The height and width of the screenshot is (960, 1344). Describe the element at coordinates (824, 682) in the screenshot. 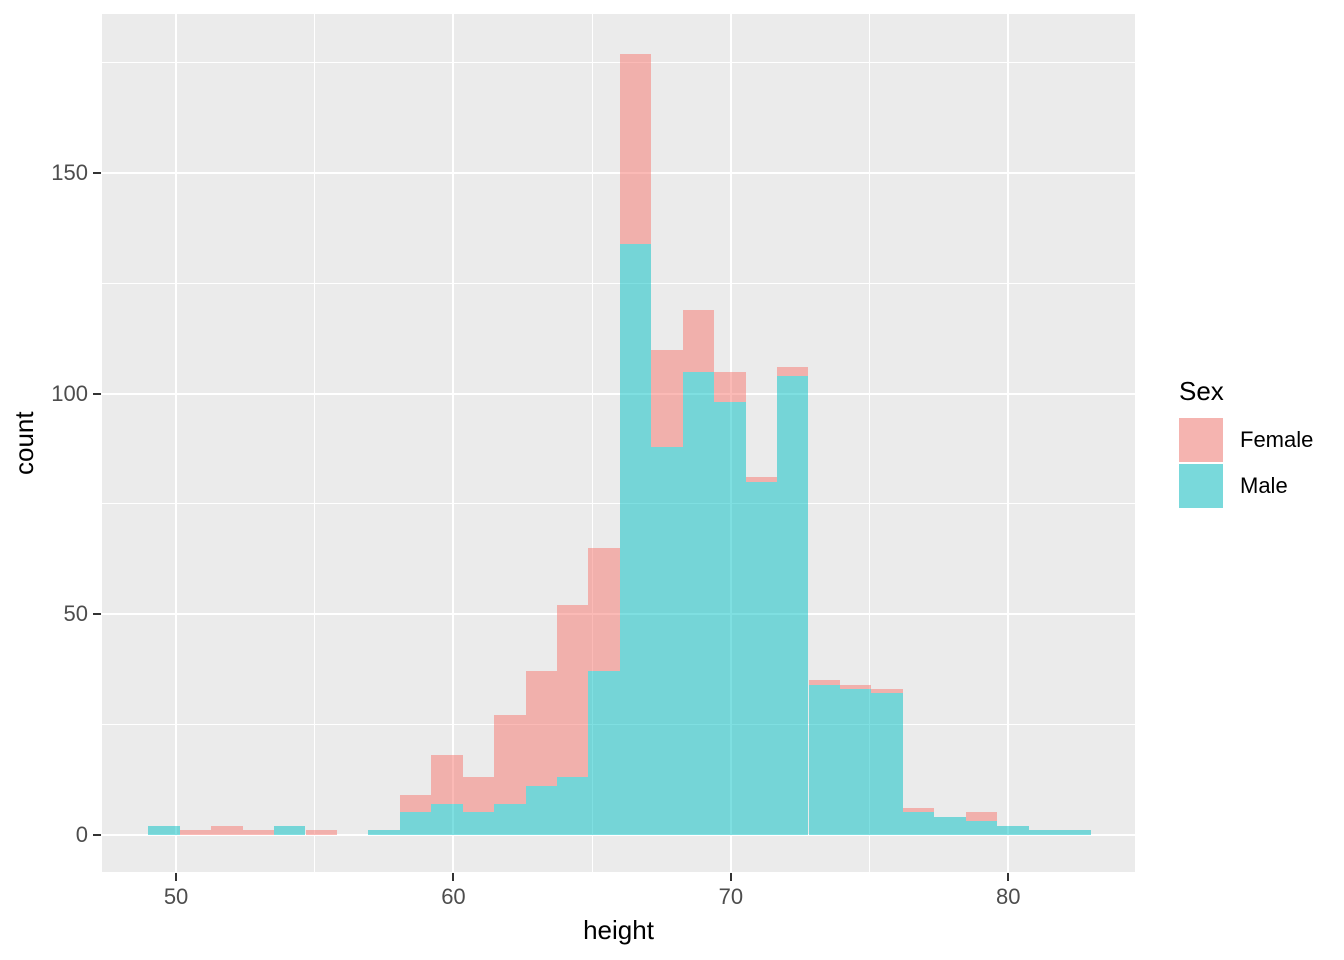

I see `bar-female-bin21` at that location.